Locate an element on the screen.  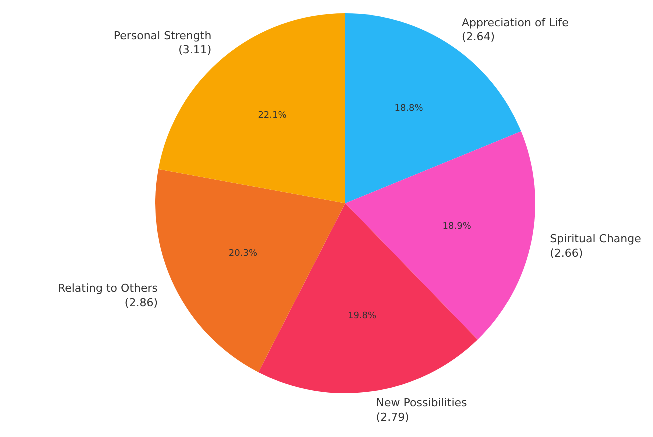
data-label: 18.8% is located at coordinates (409, 109).